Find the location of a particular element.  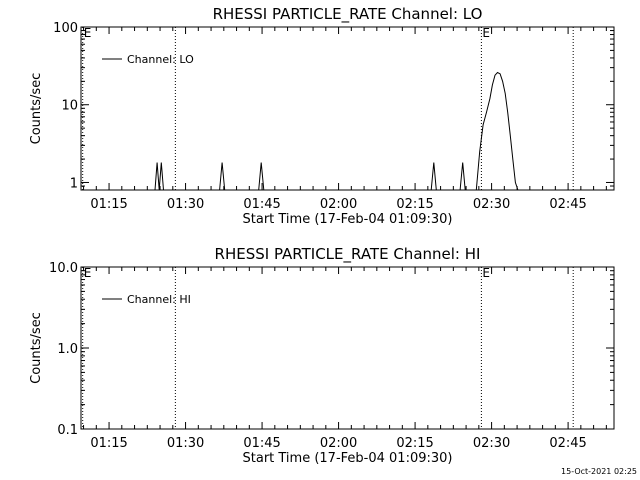

y-tick-label: 10 is located at coordinates (69, 106).